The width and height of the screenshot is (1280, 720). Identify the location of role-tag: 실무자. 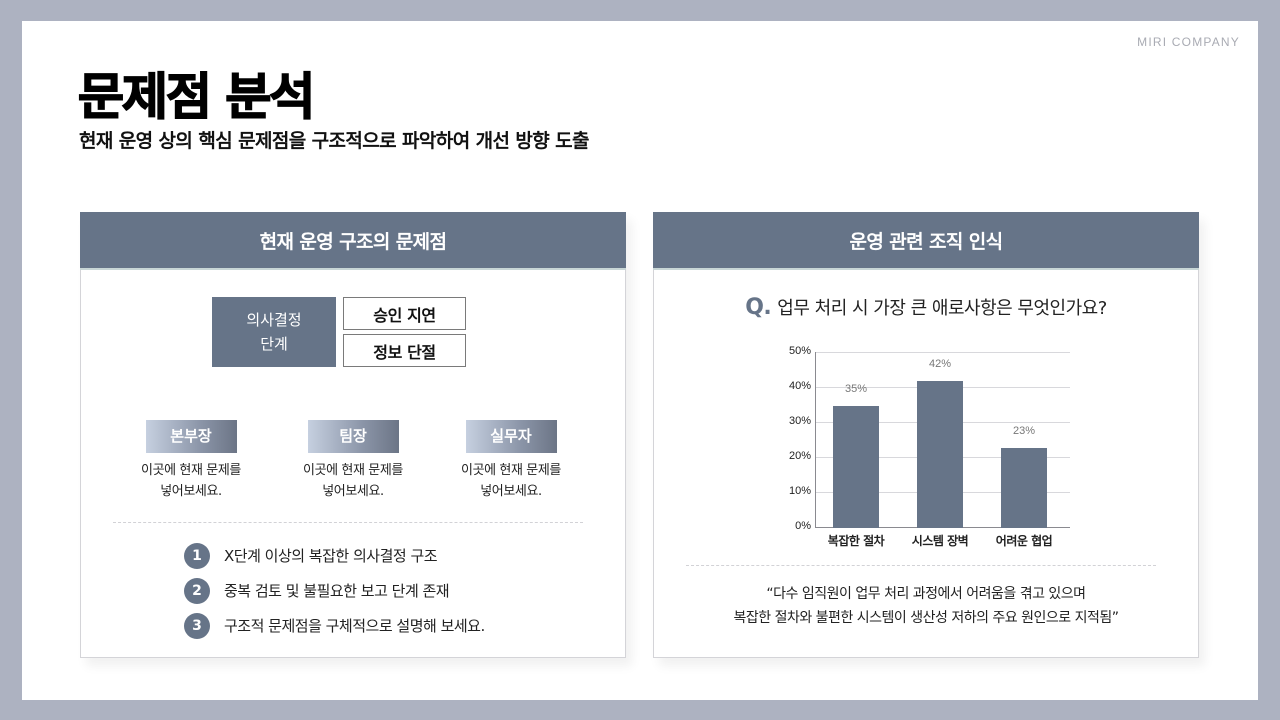
(511, 436).